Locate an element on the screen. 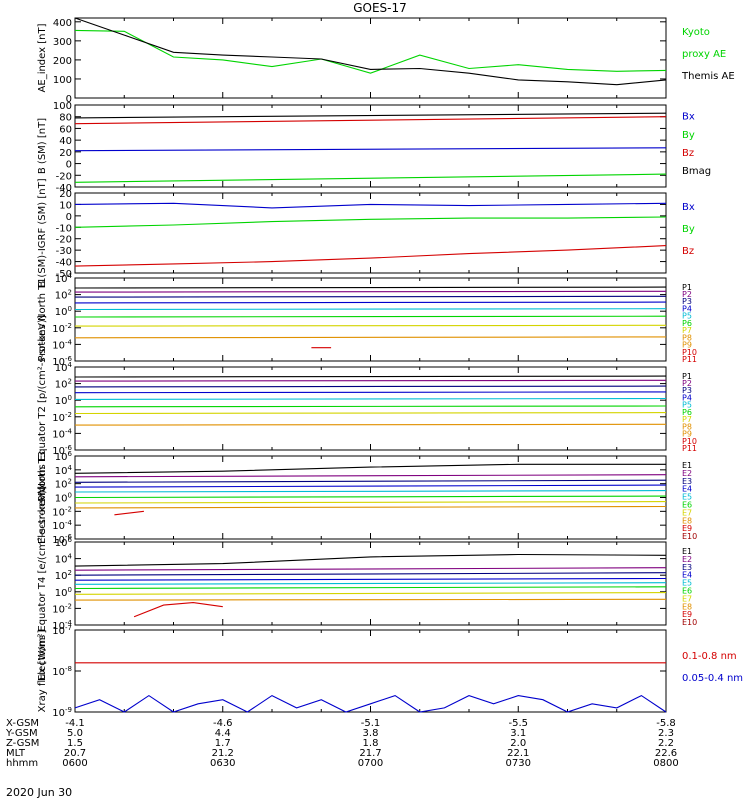 This screenshot has height=804, width=750. y-tick-label: 80 is located at coordinates (65, 118).